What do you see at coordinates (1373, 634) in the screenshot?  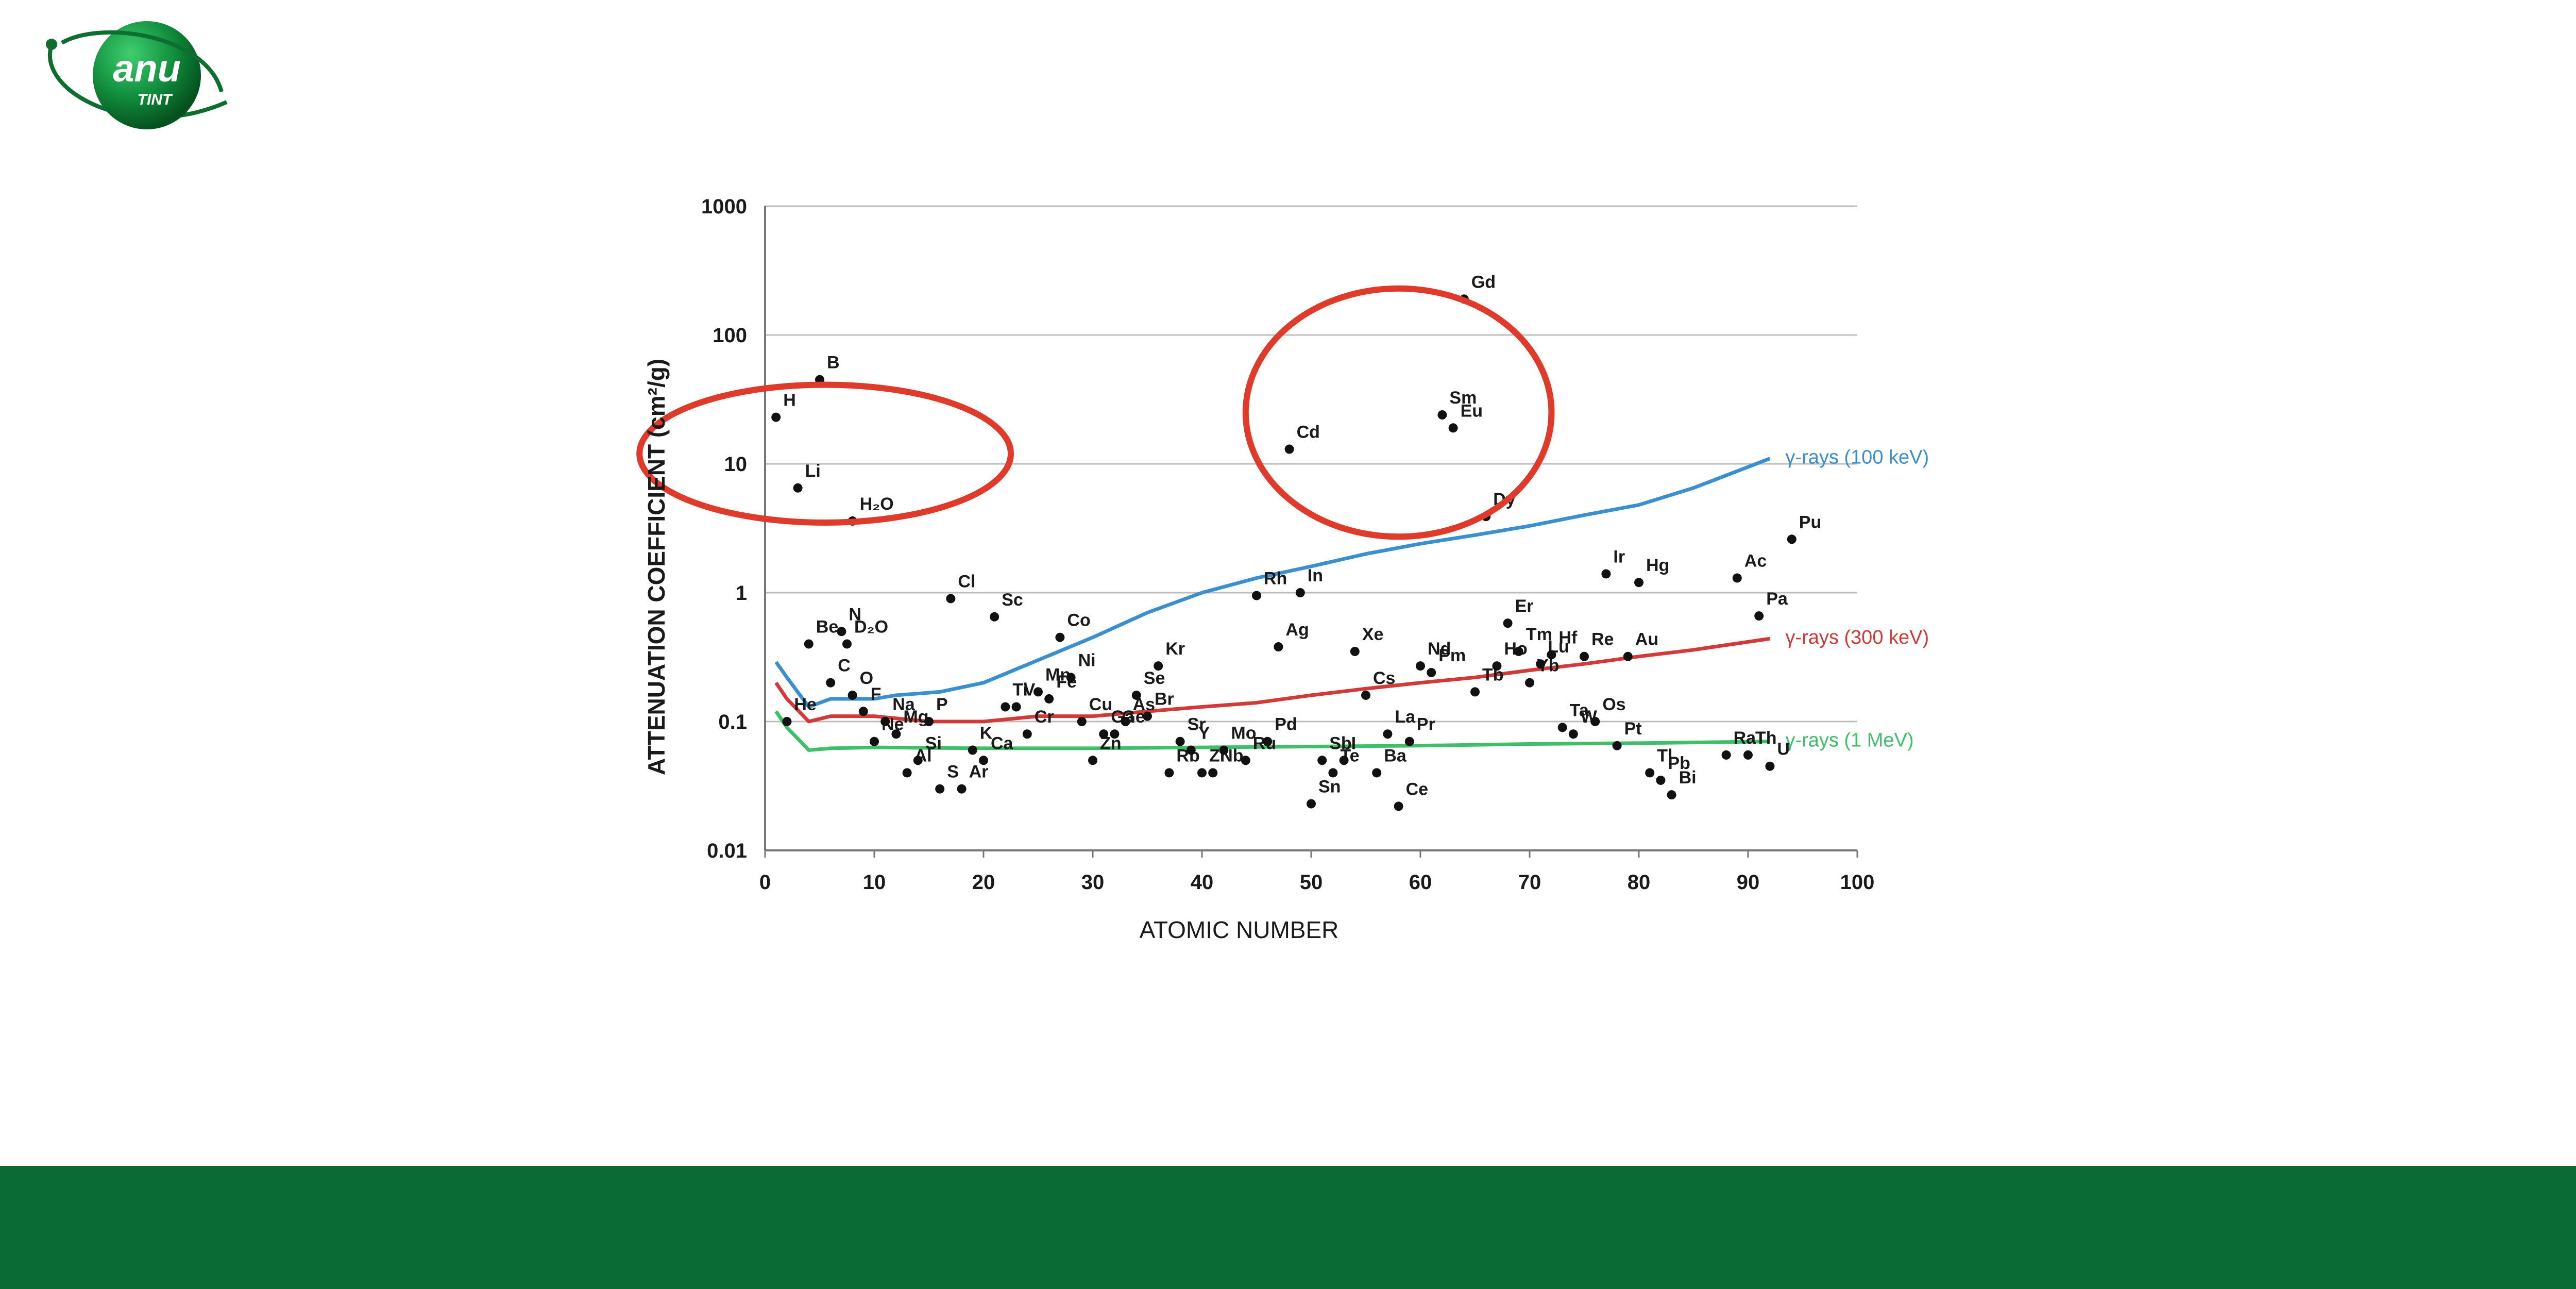 I see `element-label: Xe` at bounding box center [1373, 634].